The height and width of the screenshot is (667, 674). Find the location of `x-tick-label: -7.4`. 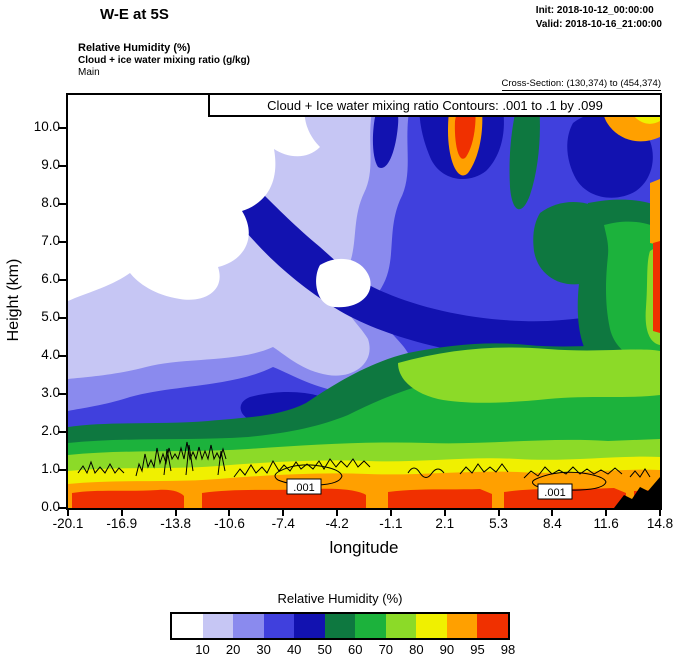

x-tick-label: -7.4 is located at coordinates (283, 523).